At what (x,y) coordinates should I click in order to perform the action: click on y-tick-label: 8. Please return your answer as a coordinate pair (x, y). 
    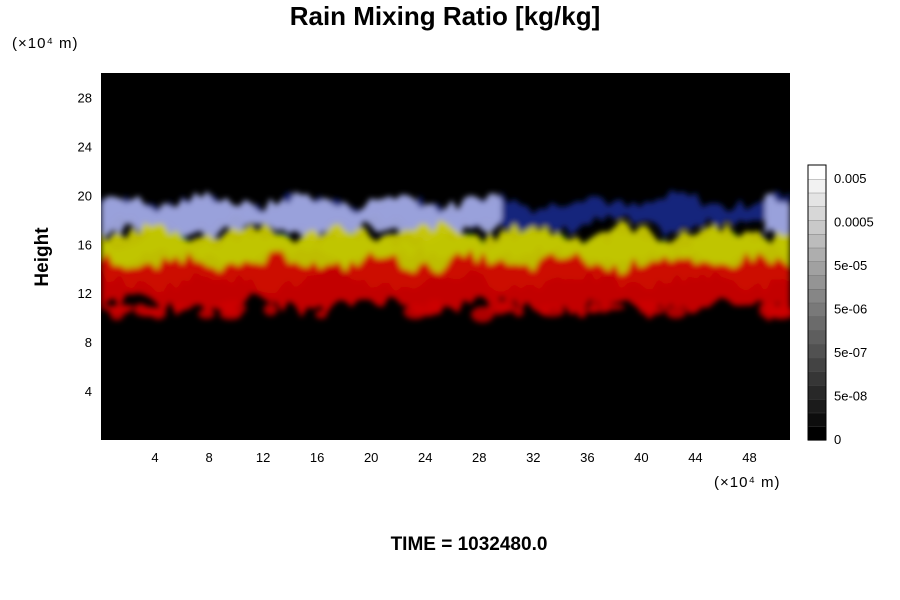
    Looking at the image, I should click on (88, 342).